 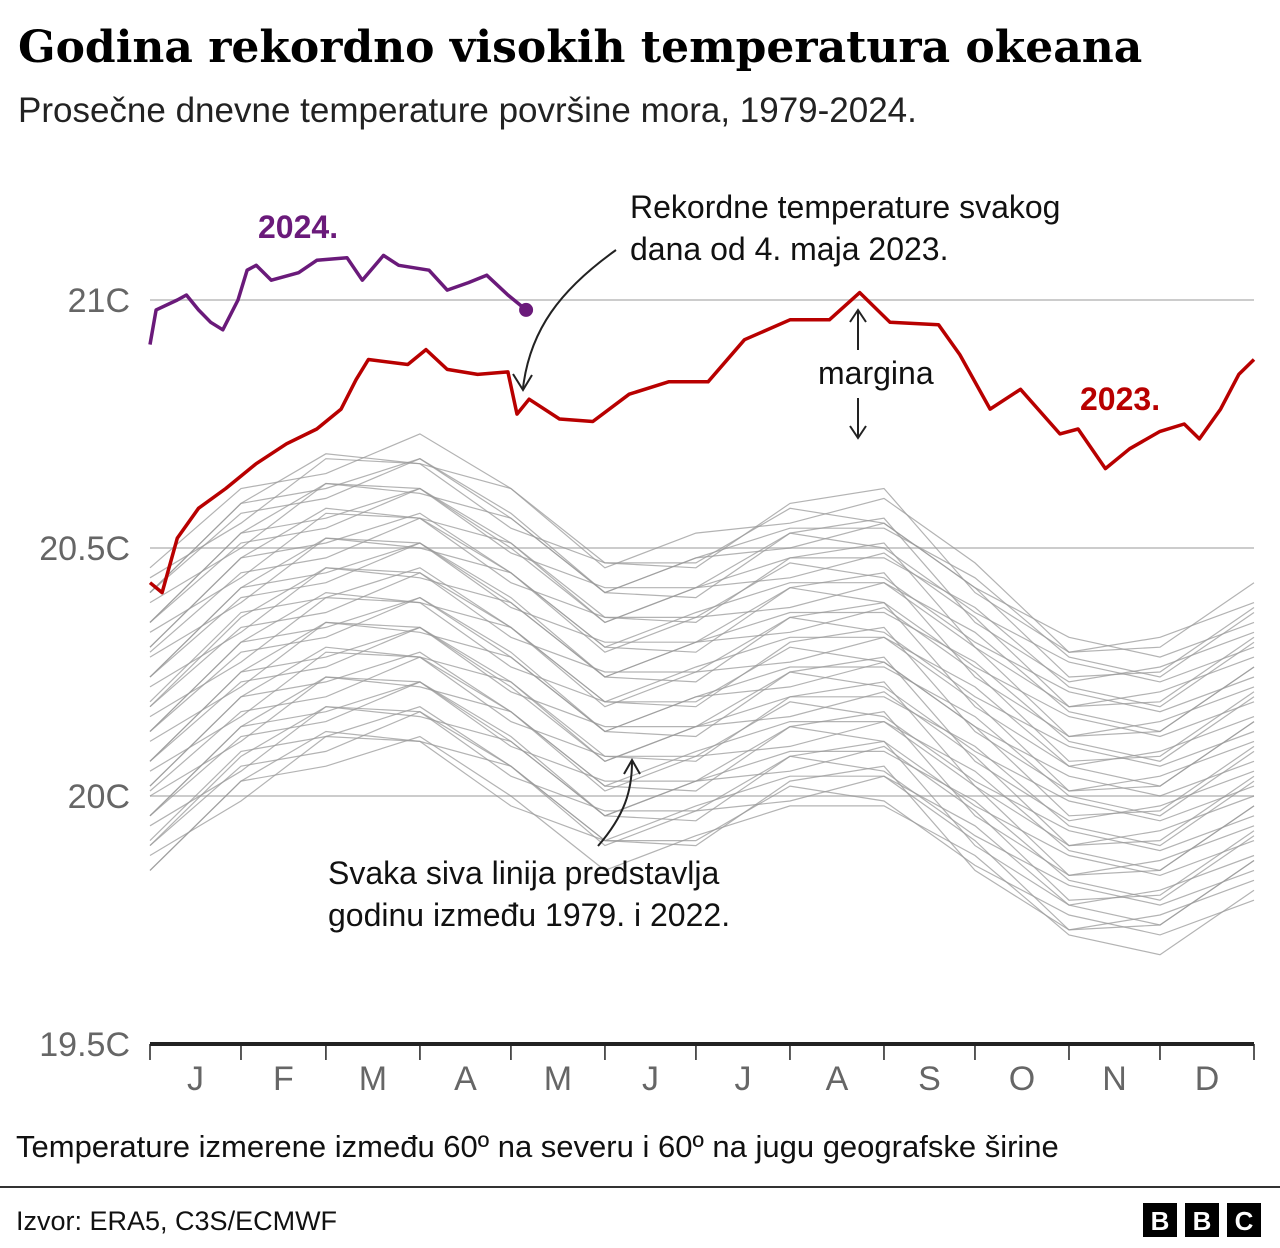 I want to click on y-tick-label: 20.5C, so click(x=84, y=549).